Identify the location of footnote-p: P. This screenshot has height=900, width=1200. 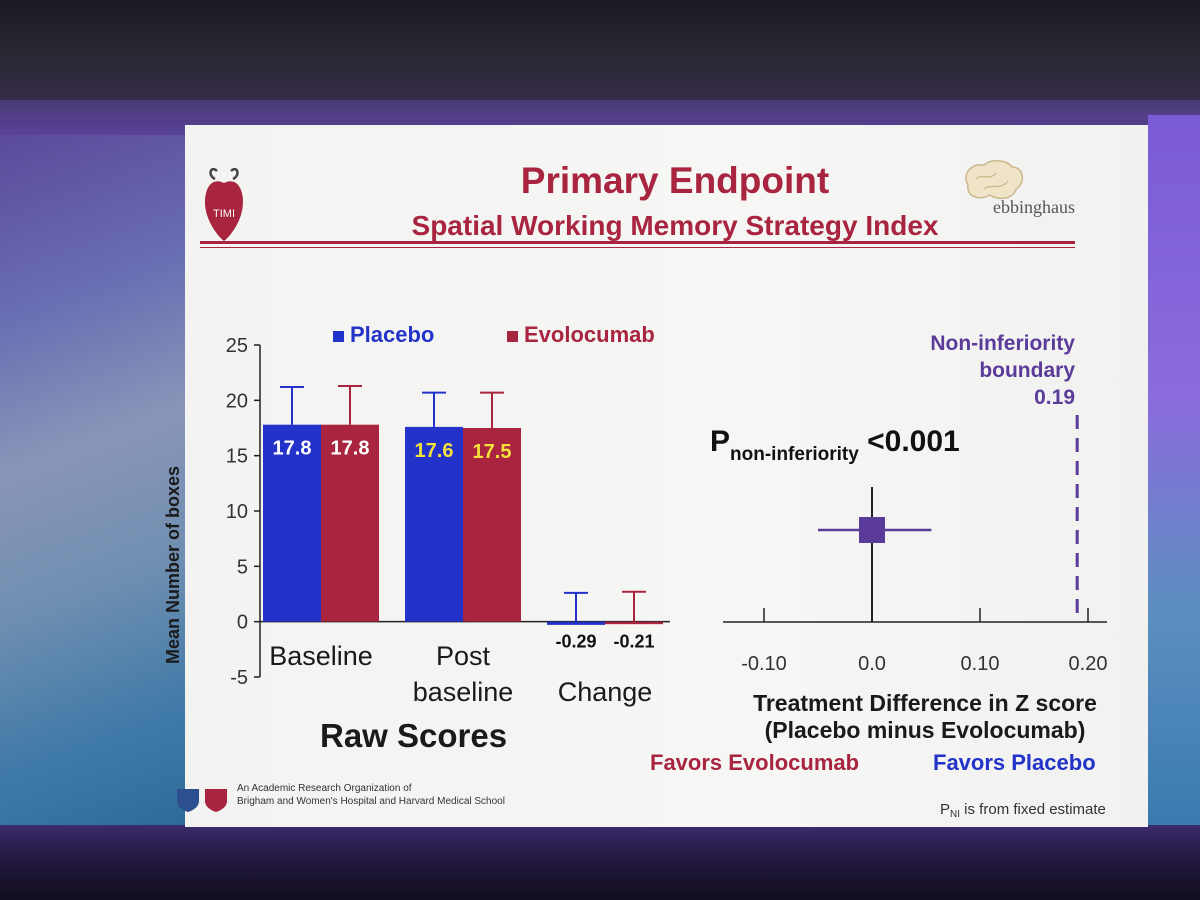
(945, 809).